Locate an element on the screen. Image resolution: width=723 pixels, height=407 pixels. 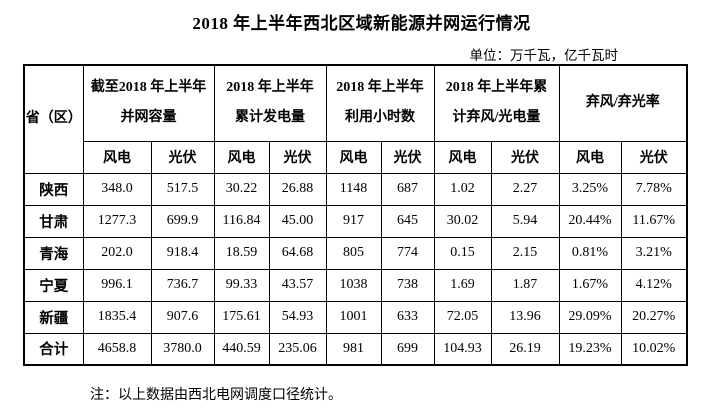
data-cell: 202.0 is located at coordinates (117, 253).